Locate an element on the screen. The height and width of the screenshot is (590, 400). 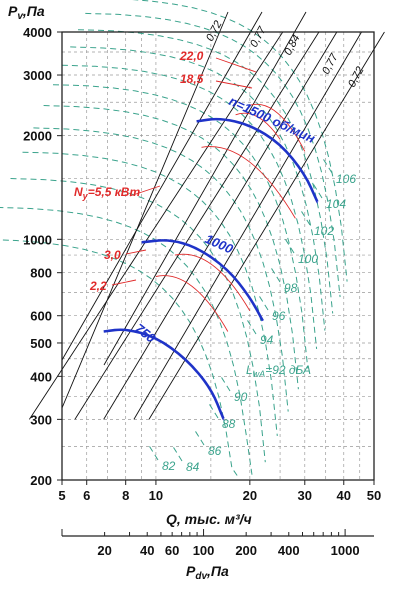
noise-label-106: 106 is located at coordinates (346, 179).